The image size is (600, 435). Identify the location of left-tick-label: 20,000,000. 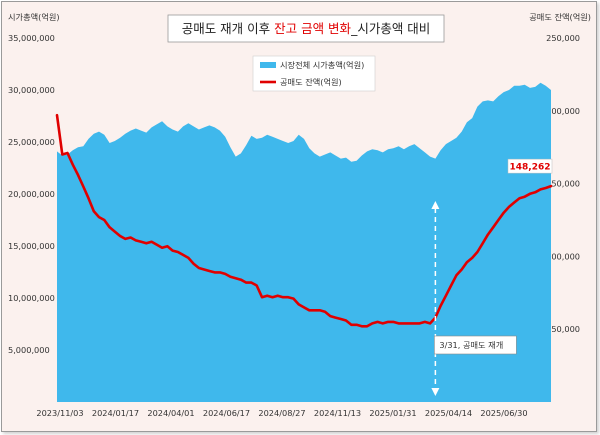
(31, 194).